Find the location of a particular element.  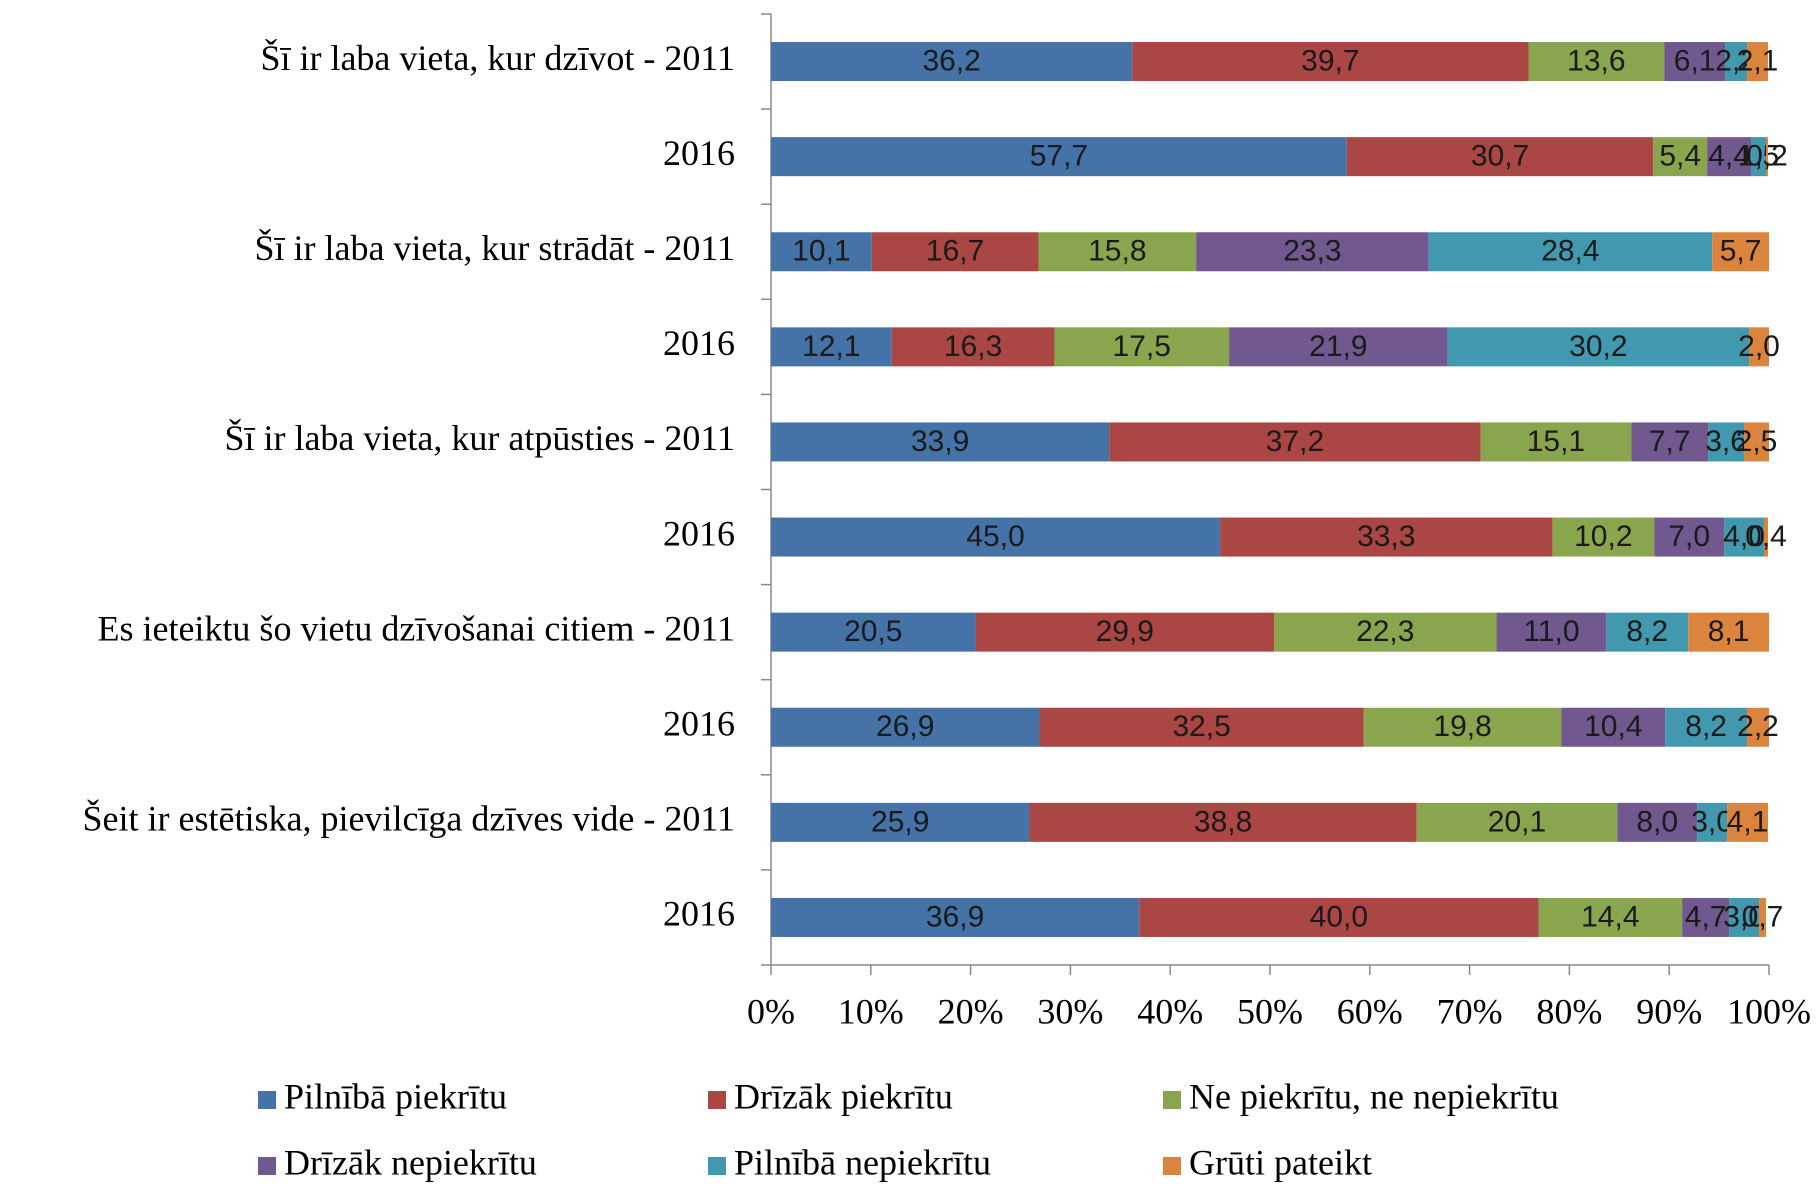

y-tick-label: Šī ir laba vieta, kur strādāt - 2011 is located at coordinates (494, 248).